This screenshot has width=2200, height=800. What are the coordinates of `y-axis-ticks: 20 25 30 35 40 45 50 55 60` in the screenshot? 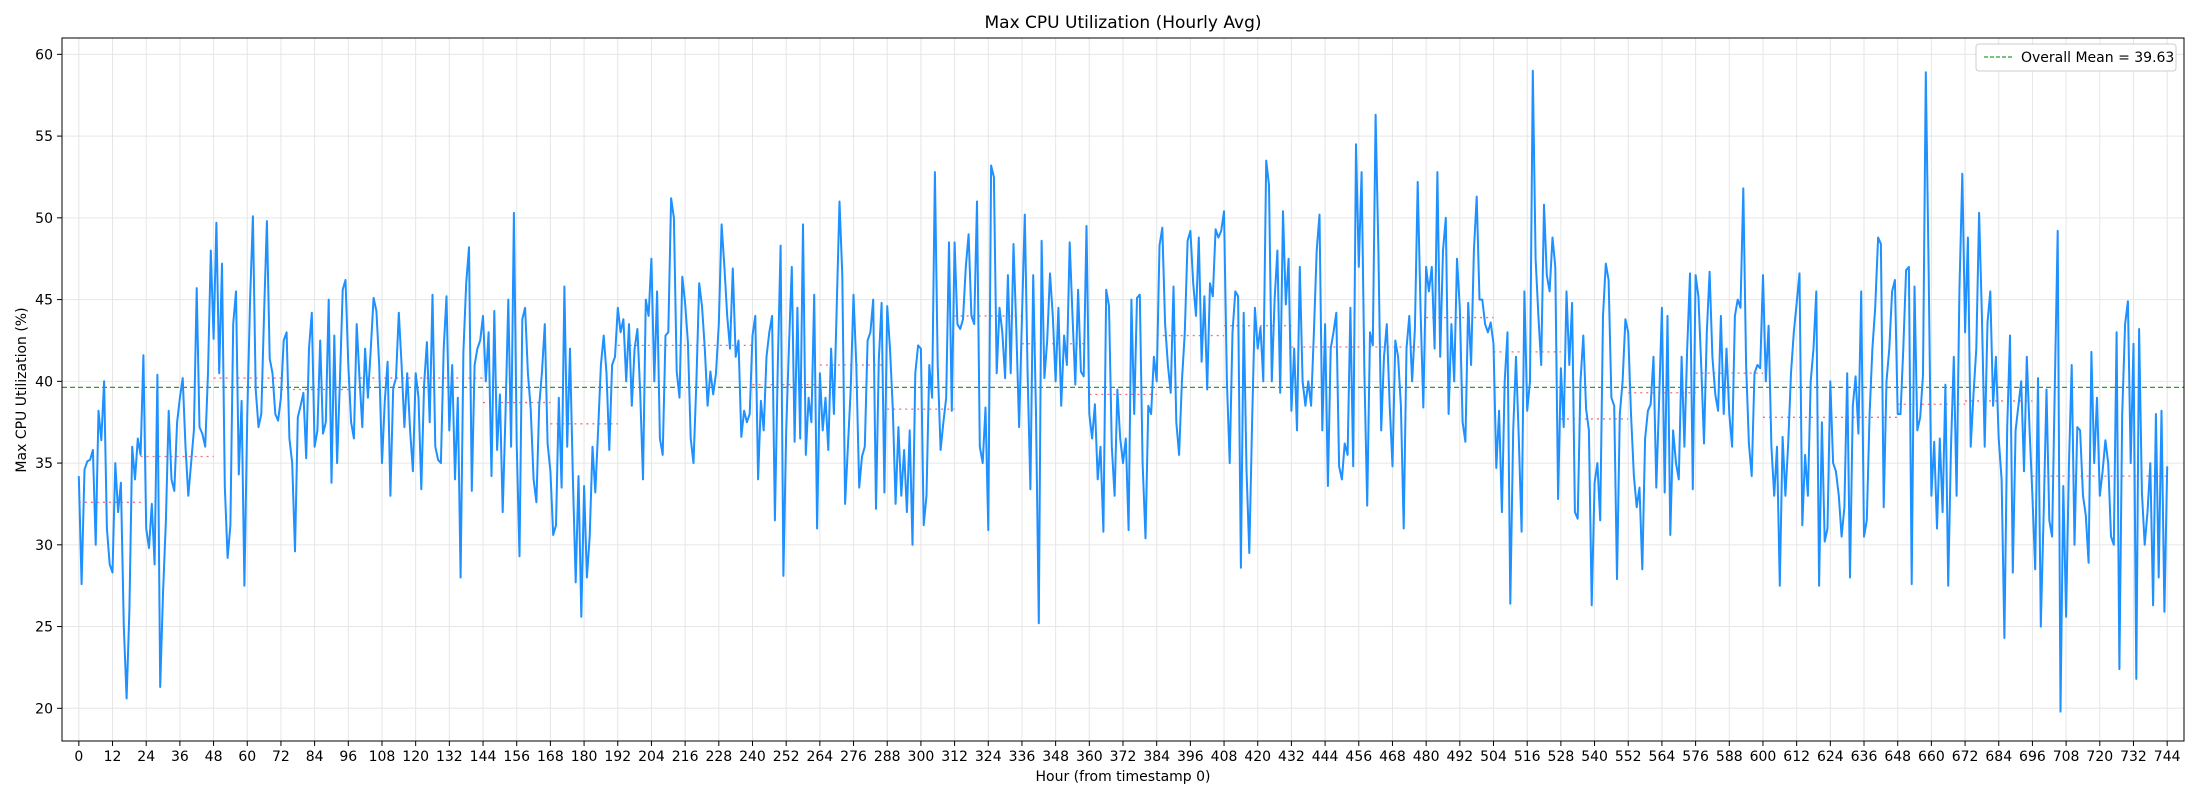 It's located at (48, 382).